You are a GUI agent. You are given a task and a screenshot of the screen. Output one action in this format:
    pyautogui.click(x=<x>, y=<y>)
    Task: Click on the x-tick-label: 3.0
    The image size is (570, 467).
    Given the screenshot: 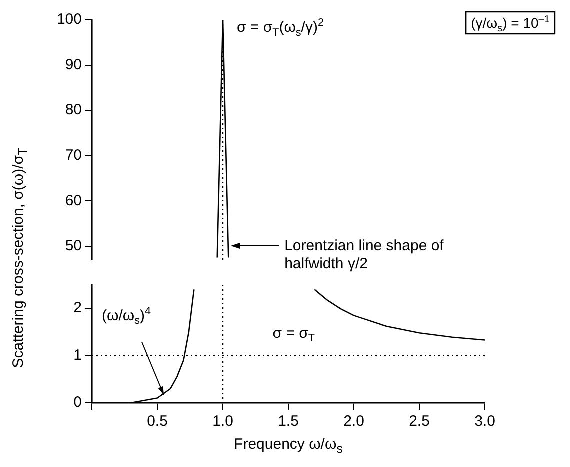 What is the action you would take?
    pyautogui.click(x=485, y=421)
    